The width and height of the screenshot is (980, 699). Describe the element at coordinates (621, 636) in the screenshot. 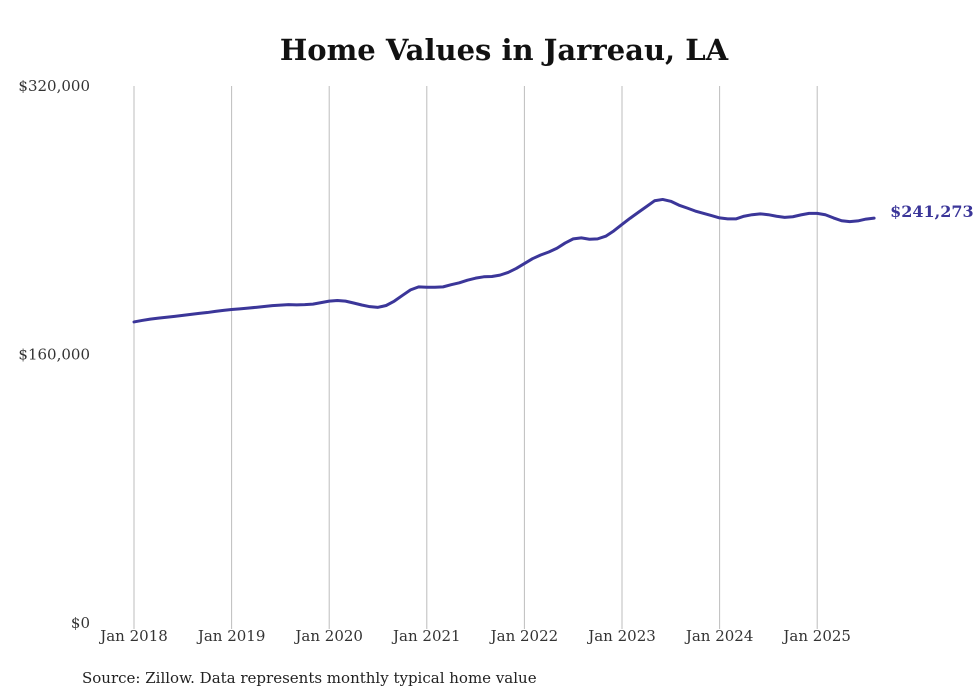

I see `x-tick-label: Jan 2023` at that location.